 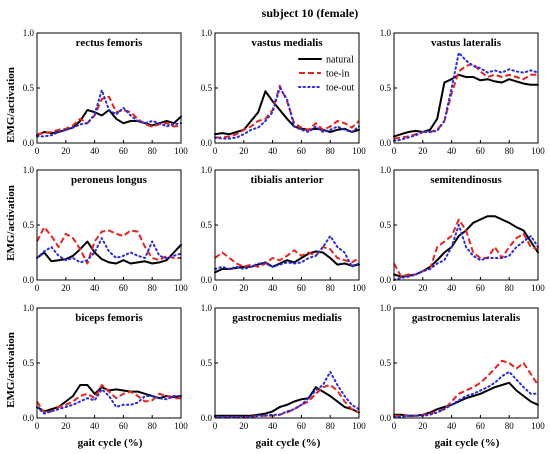 What do you see at coordinates (340, 88) in the screenshot?
I see `legend-label-toe-out: toe-out` at bounding box center [340, 88].